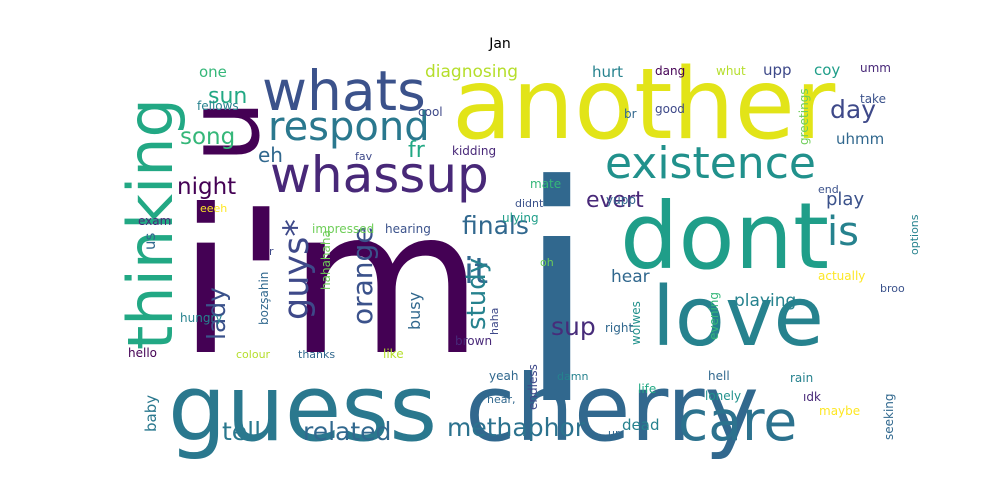 The image size is (1000, 500). I want to click on word-68: hahahaha, so click(326, 260).